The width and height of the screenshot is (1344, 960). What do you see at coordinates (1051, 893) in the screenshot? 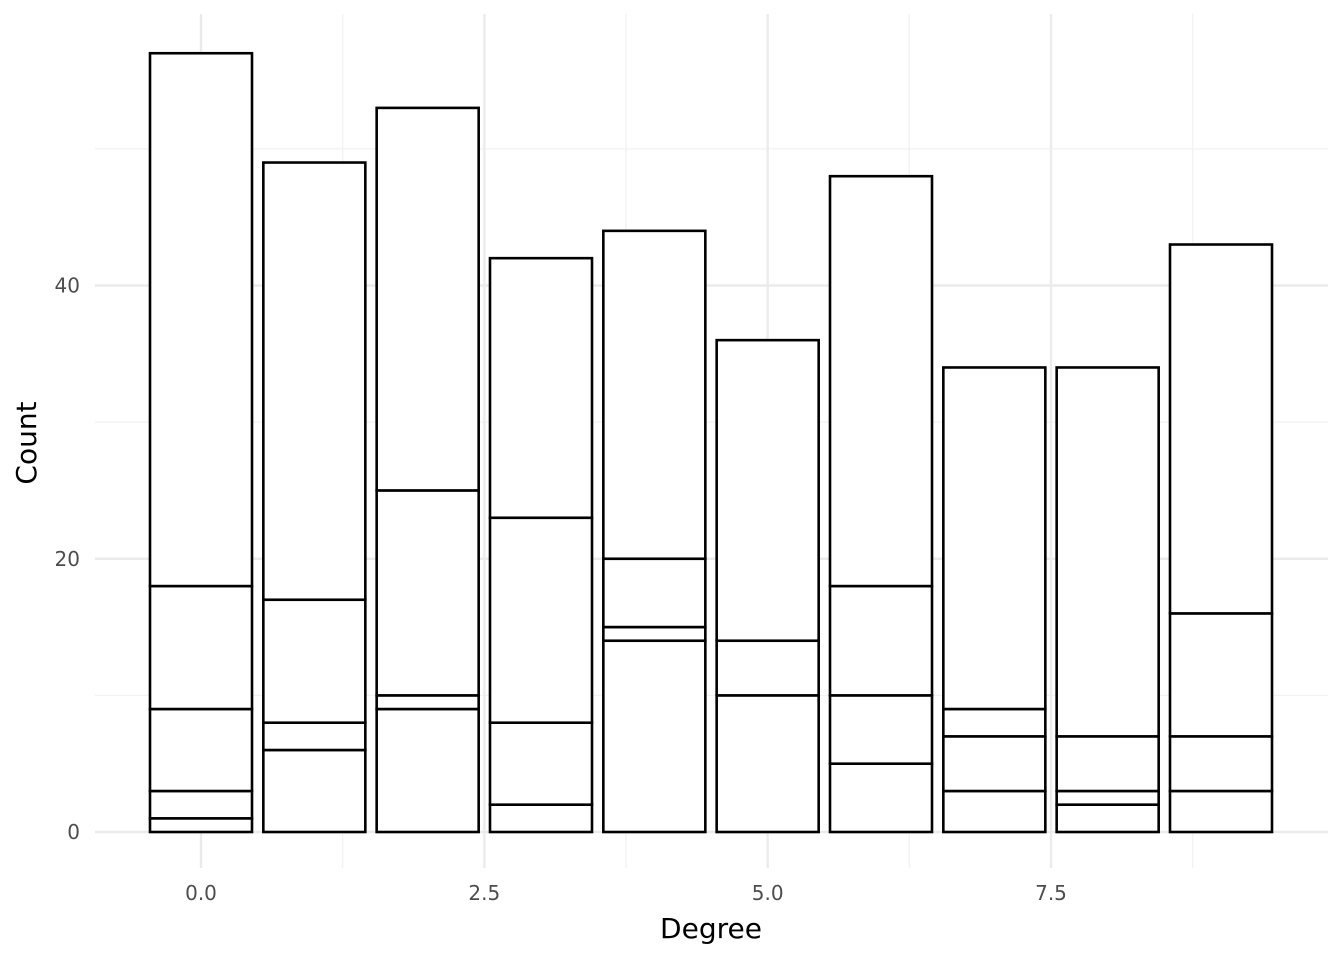
I see `x-tick-label: 7.5` at bounding box center [1051, 893].